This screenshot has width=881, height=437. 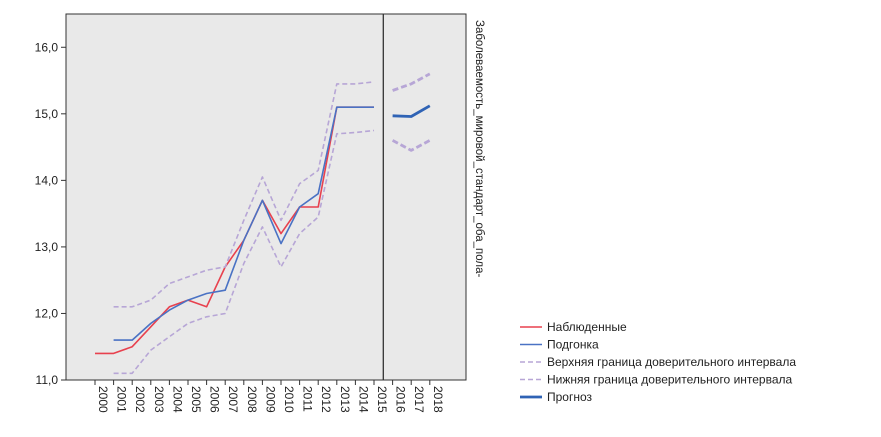 I want to click on legend-label: Верхняя граница доверительного интервала, so click(x=671, y=362).